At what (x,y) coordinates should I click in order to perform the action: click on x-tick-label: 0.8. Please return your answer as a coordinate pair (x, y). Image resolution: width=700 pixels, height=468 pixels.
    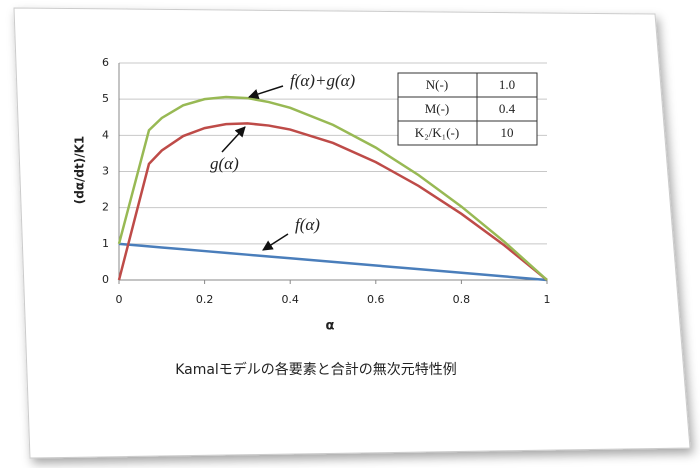
    Looking at the image, I should click on (462, 299).